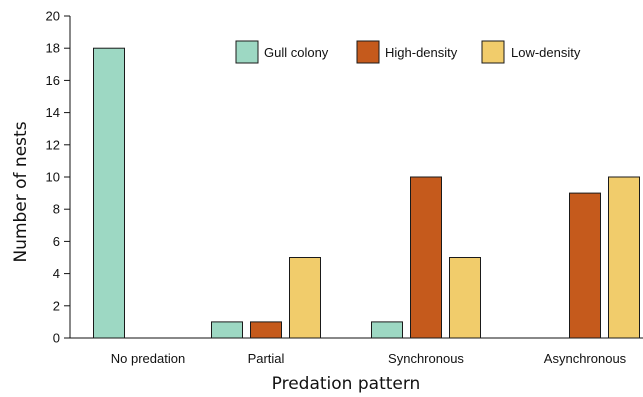  What do you see at coordinates (493, 52) in the screenshot?
I see `legend-swatch-low-density` at bounding box center [493, 52].